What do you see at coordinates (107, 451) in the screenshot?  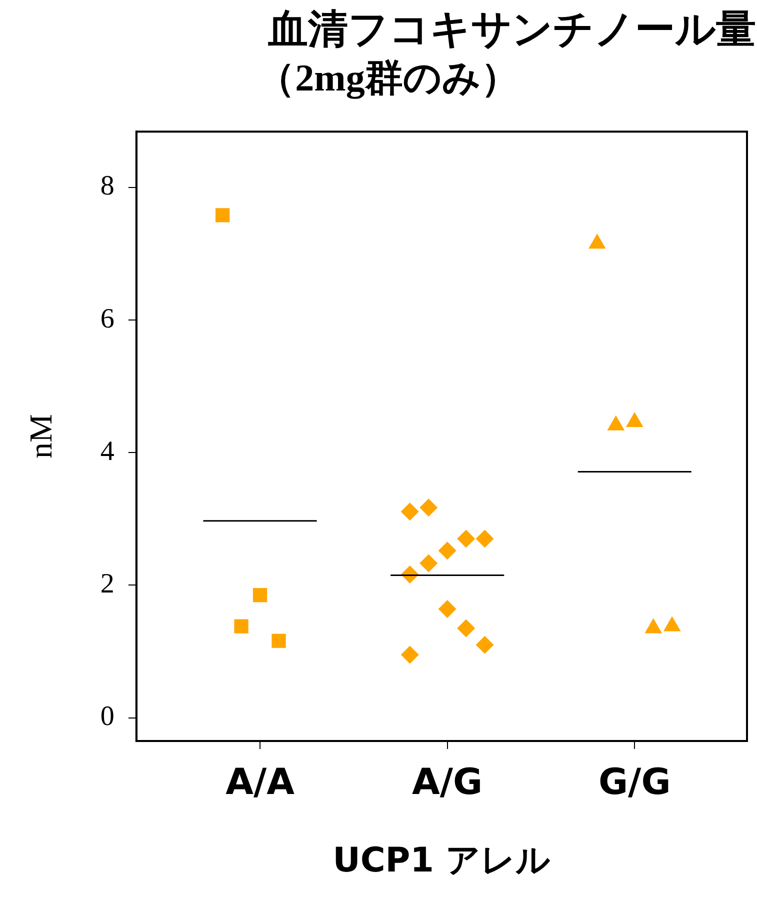 I see `y-tick-label: 4` at bounding box center [107, 451].